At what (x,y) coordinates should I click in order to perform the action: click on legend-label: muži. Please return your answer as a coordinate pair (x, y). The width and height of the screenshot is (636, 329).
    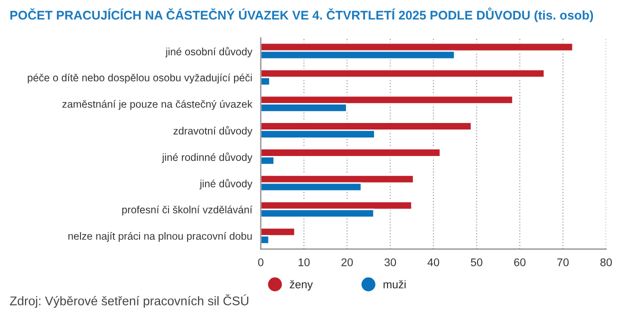
    Looking at the image, I should click on (395, 284).